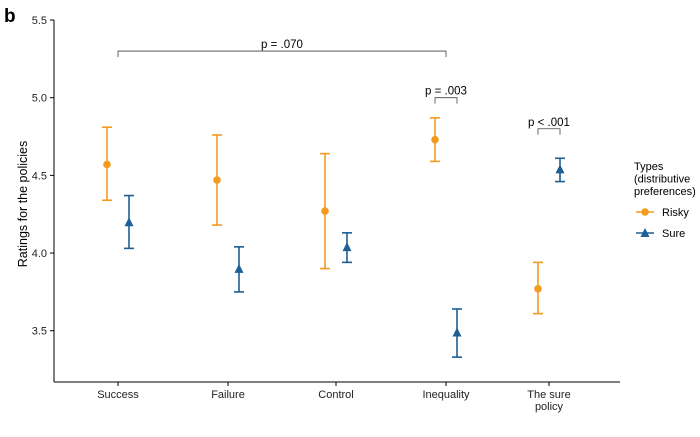 Image resolution: width=700 pixels, height=437 pixels. What do you see at coordinates (39, 176) in the screenshot?
I see `y-tick-label: 4.5` at bounding box center [39, 176].